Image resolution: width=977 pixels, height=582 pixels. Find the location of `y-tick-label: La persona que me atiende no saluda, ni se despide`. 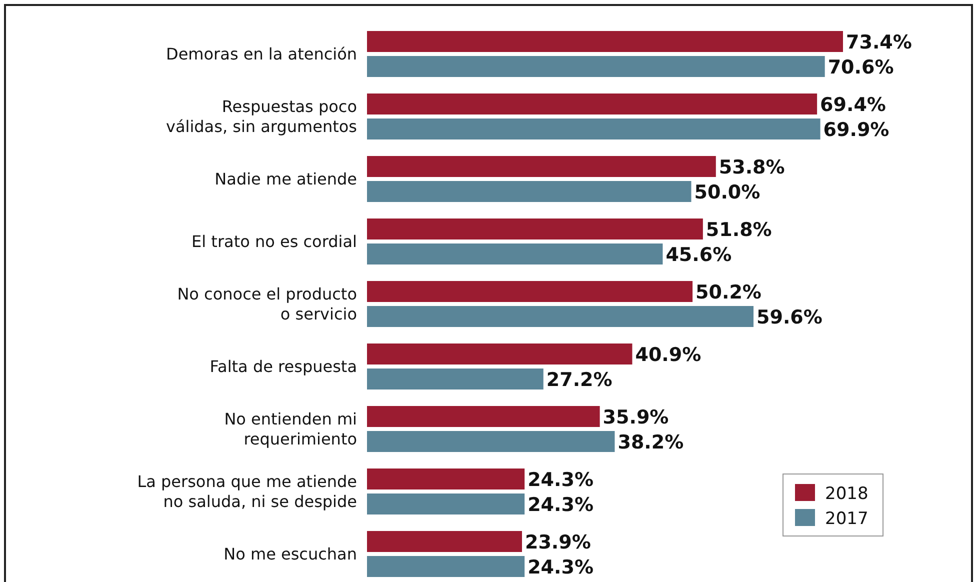

y-tick-label: La persona que me atiende no saluda, ni se despide is located at coordinates (247, 492).